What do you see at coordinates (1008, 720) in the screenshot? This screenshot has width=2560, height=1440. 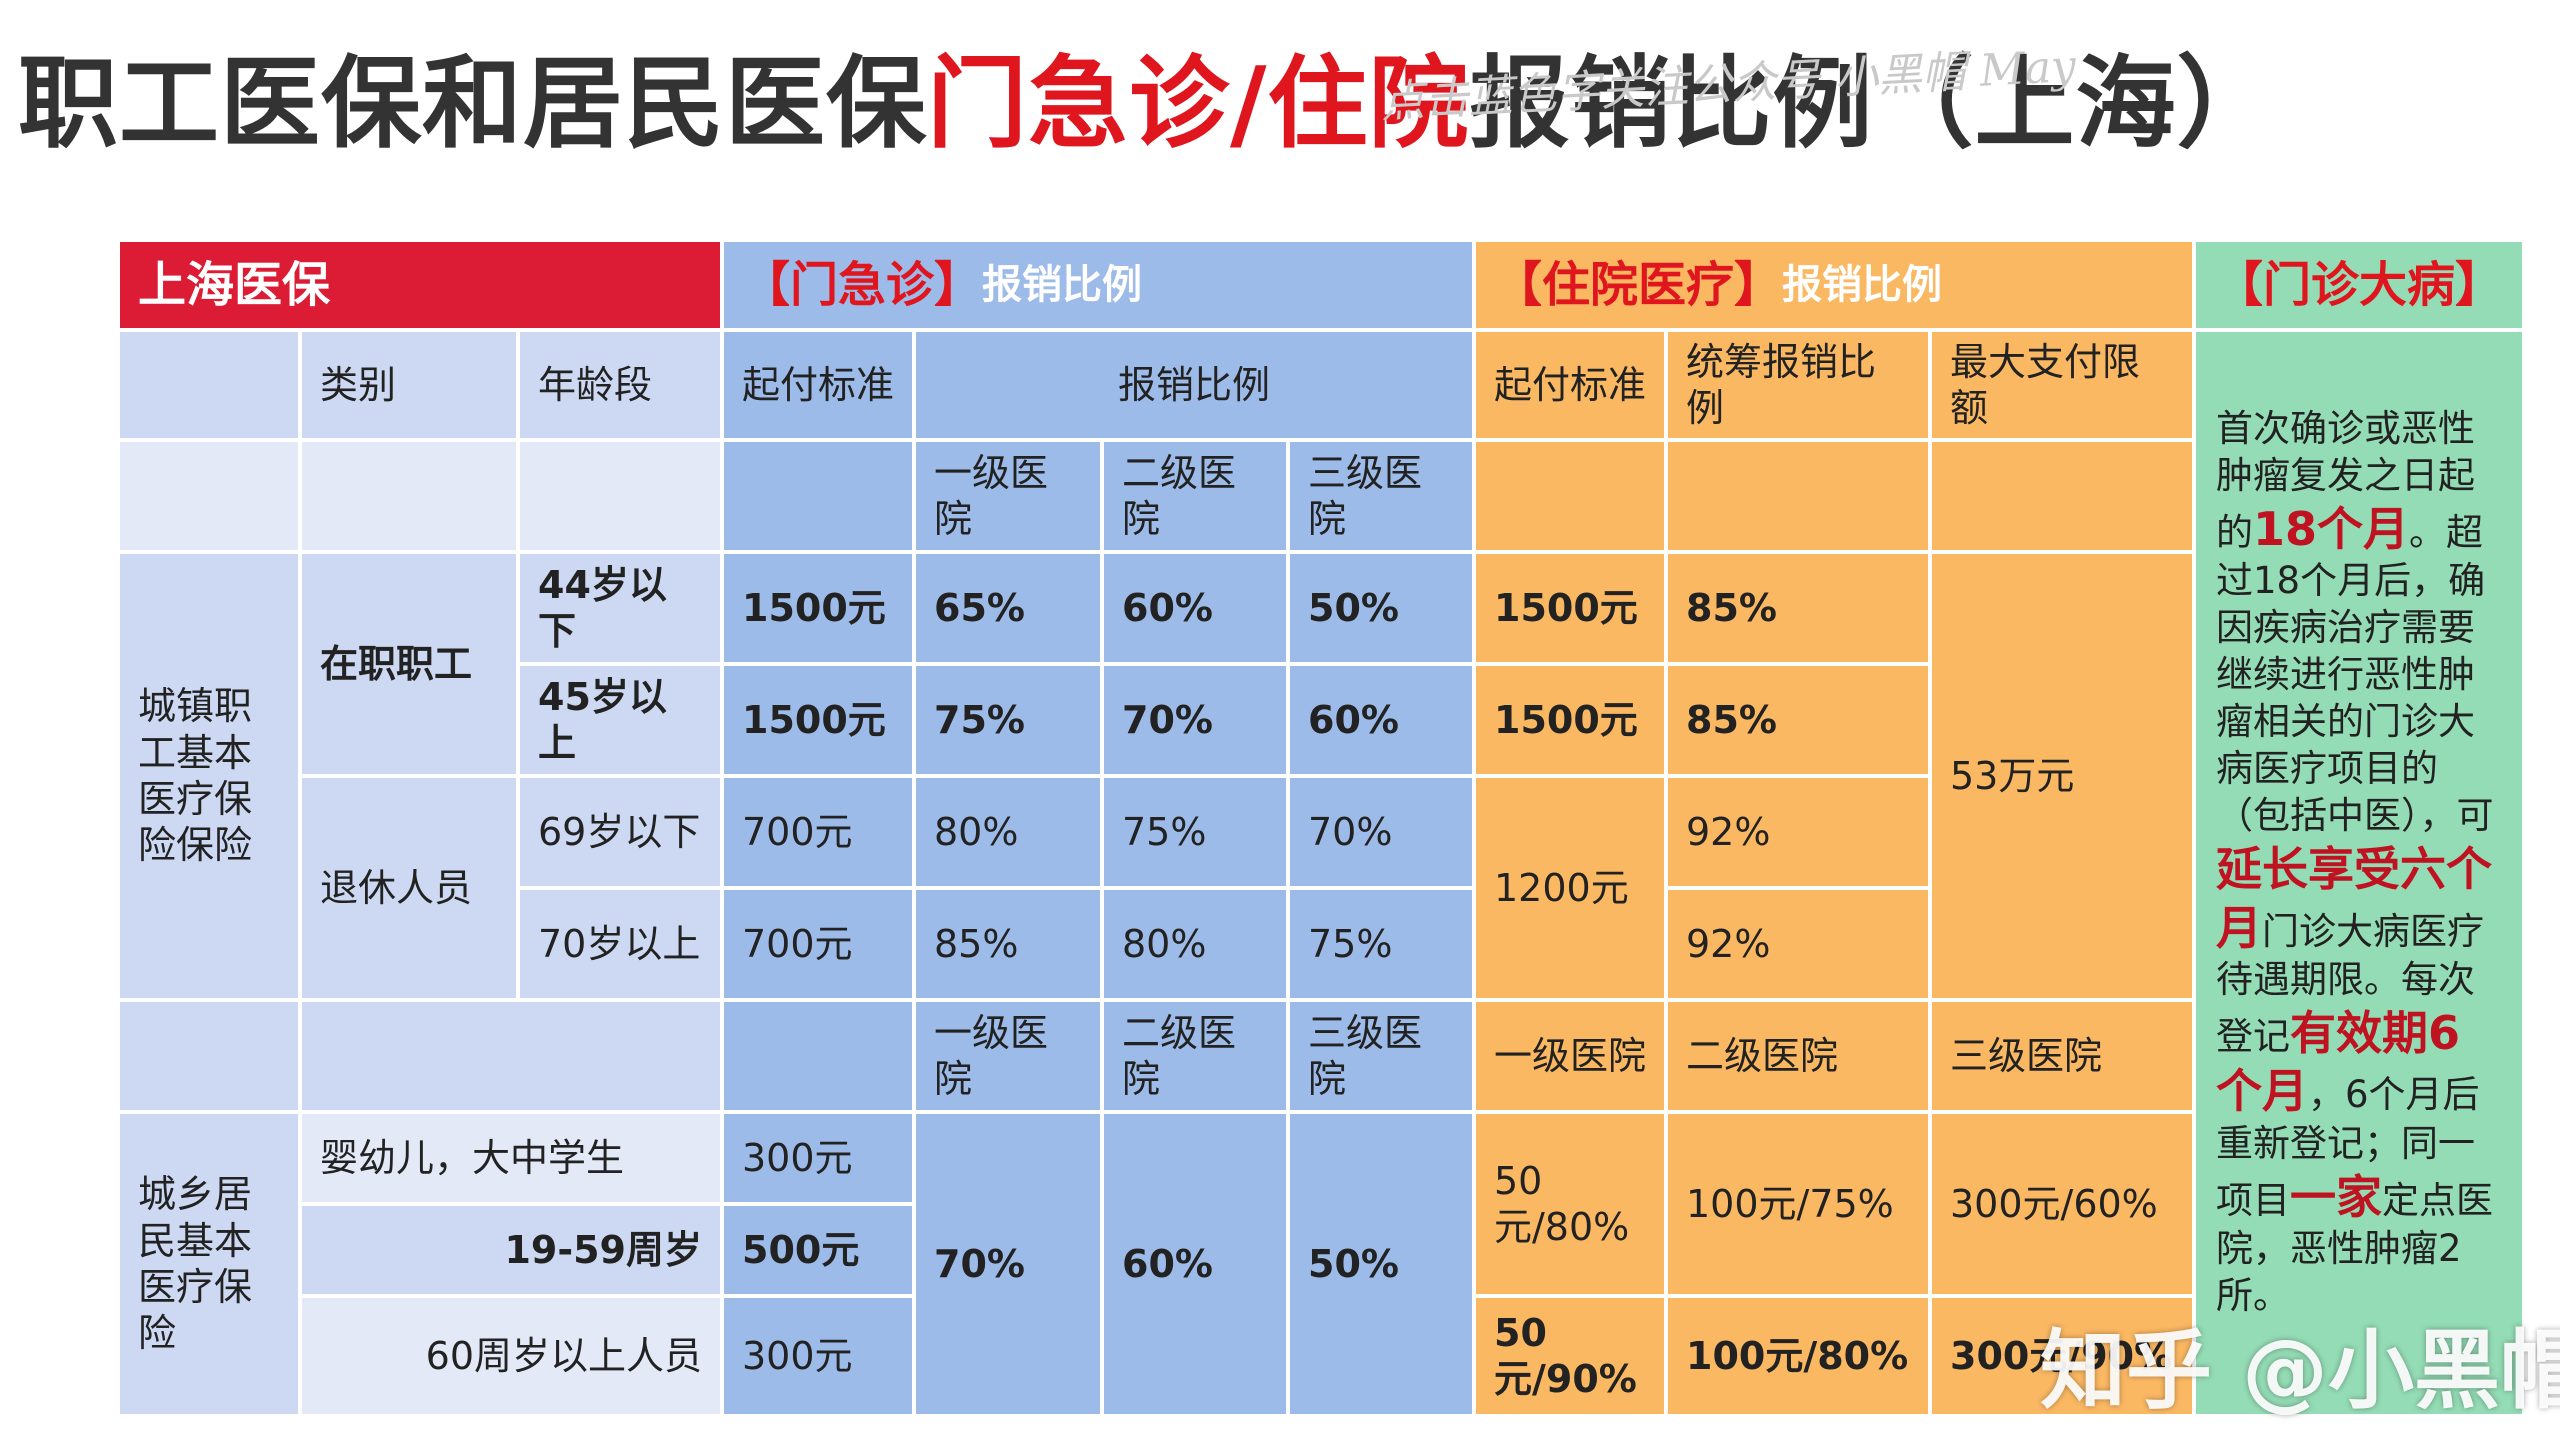 I see `table-row-level-1: 75%` at bounding box center [1008, 720].